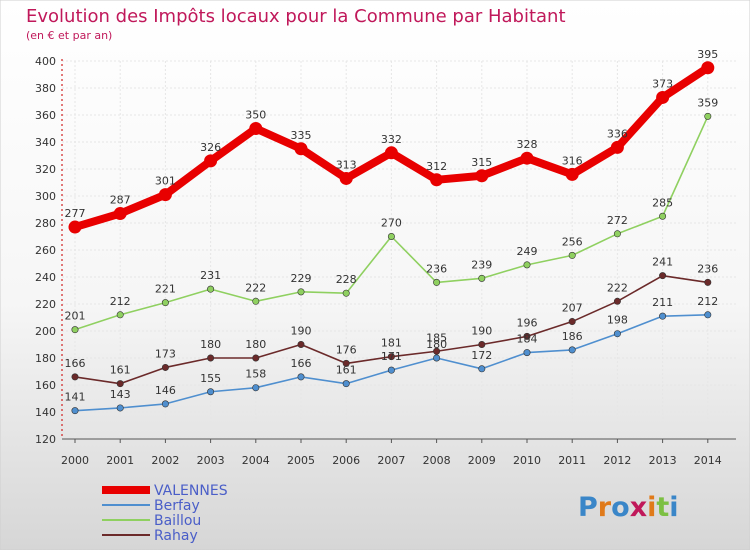  Describe the element at coordinates (391, 343) in the screenshot. I see `data-label: 181` at that location.